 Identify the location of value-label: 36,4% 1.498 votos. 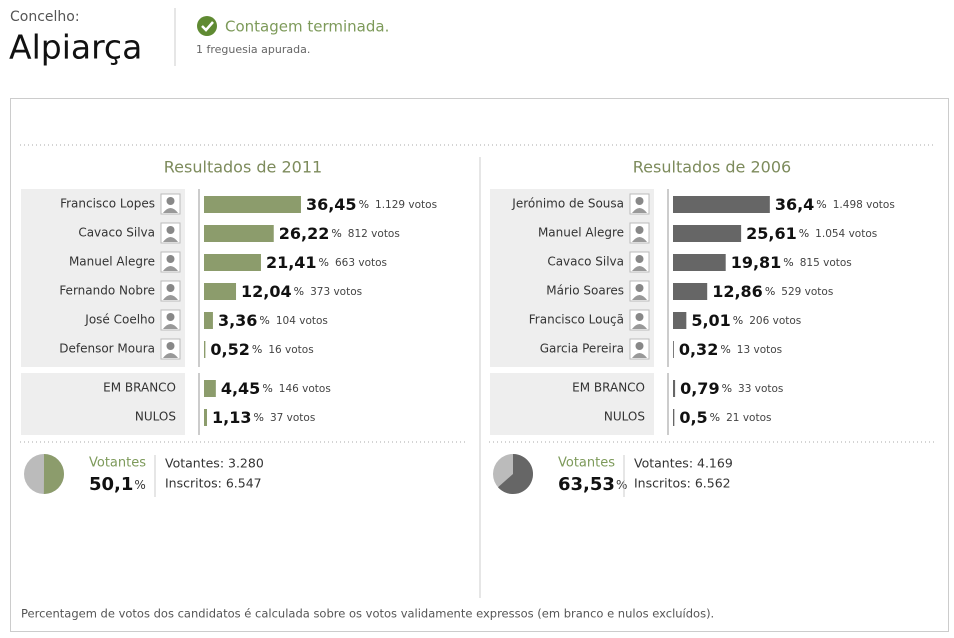
(835, 204).